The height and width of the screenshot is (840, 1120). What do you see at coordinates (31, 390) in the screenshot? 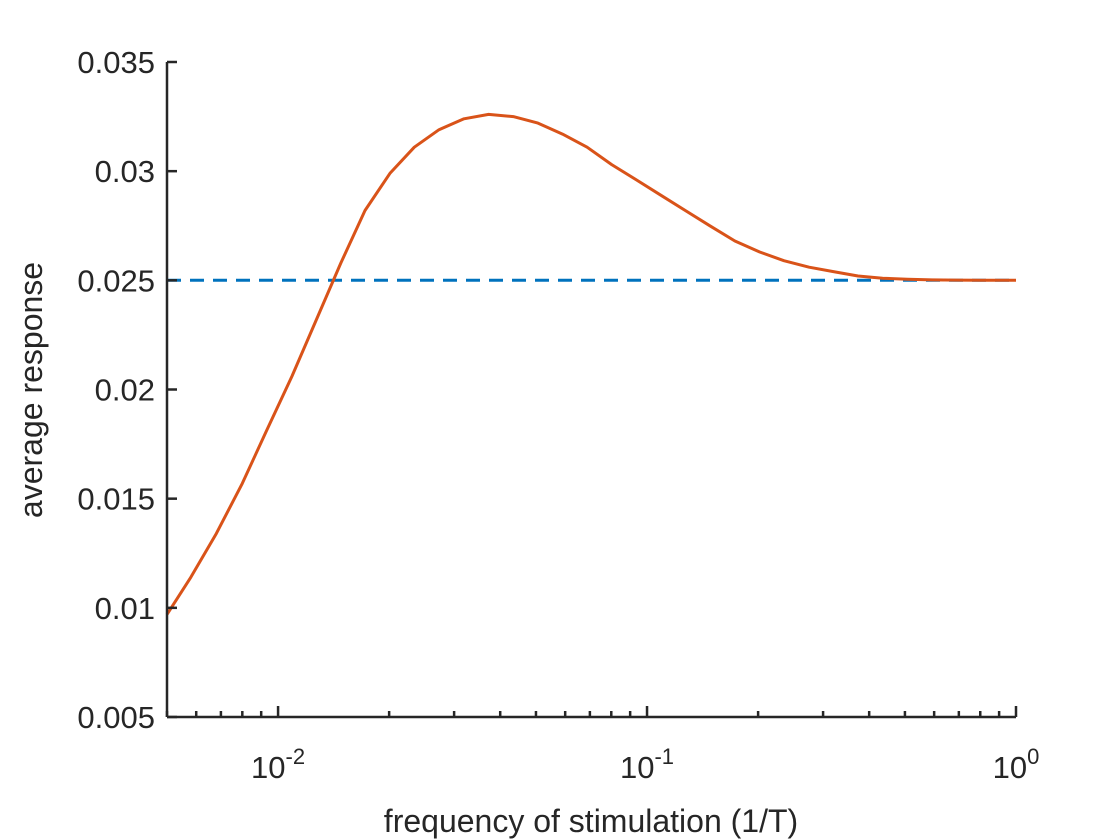
I see `y-axis-label: average response` at bounding box center [31, 390].